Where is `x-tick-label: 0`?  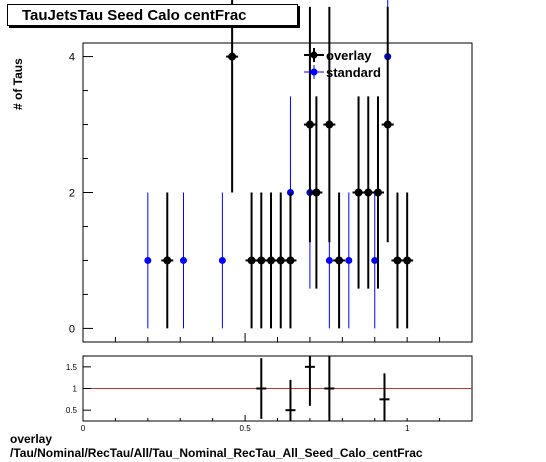 x-tick-label: 0 is located at coordinates (83, 428).